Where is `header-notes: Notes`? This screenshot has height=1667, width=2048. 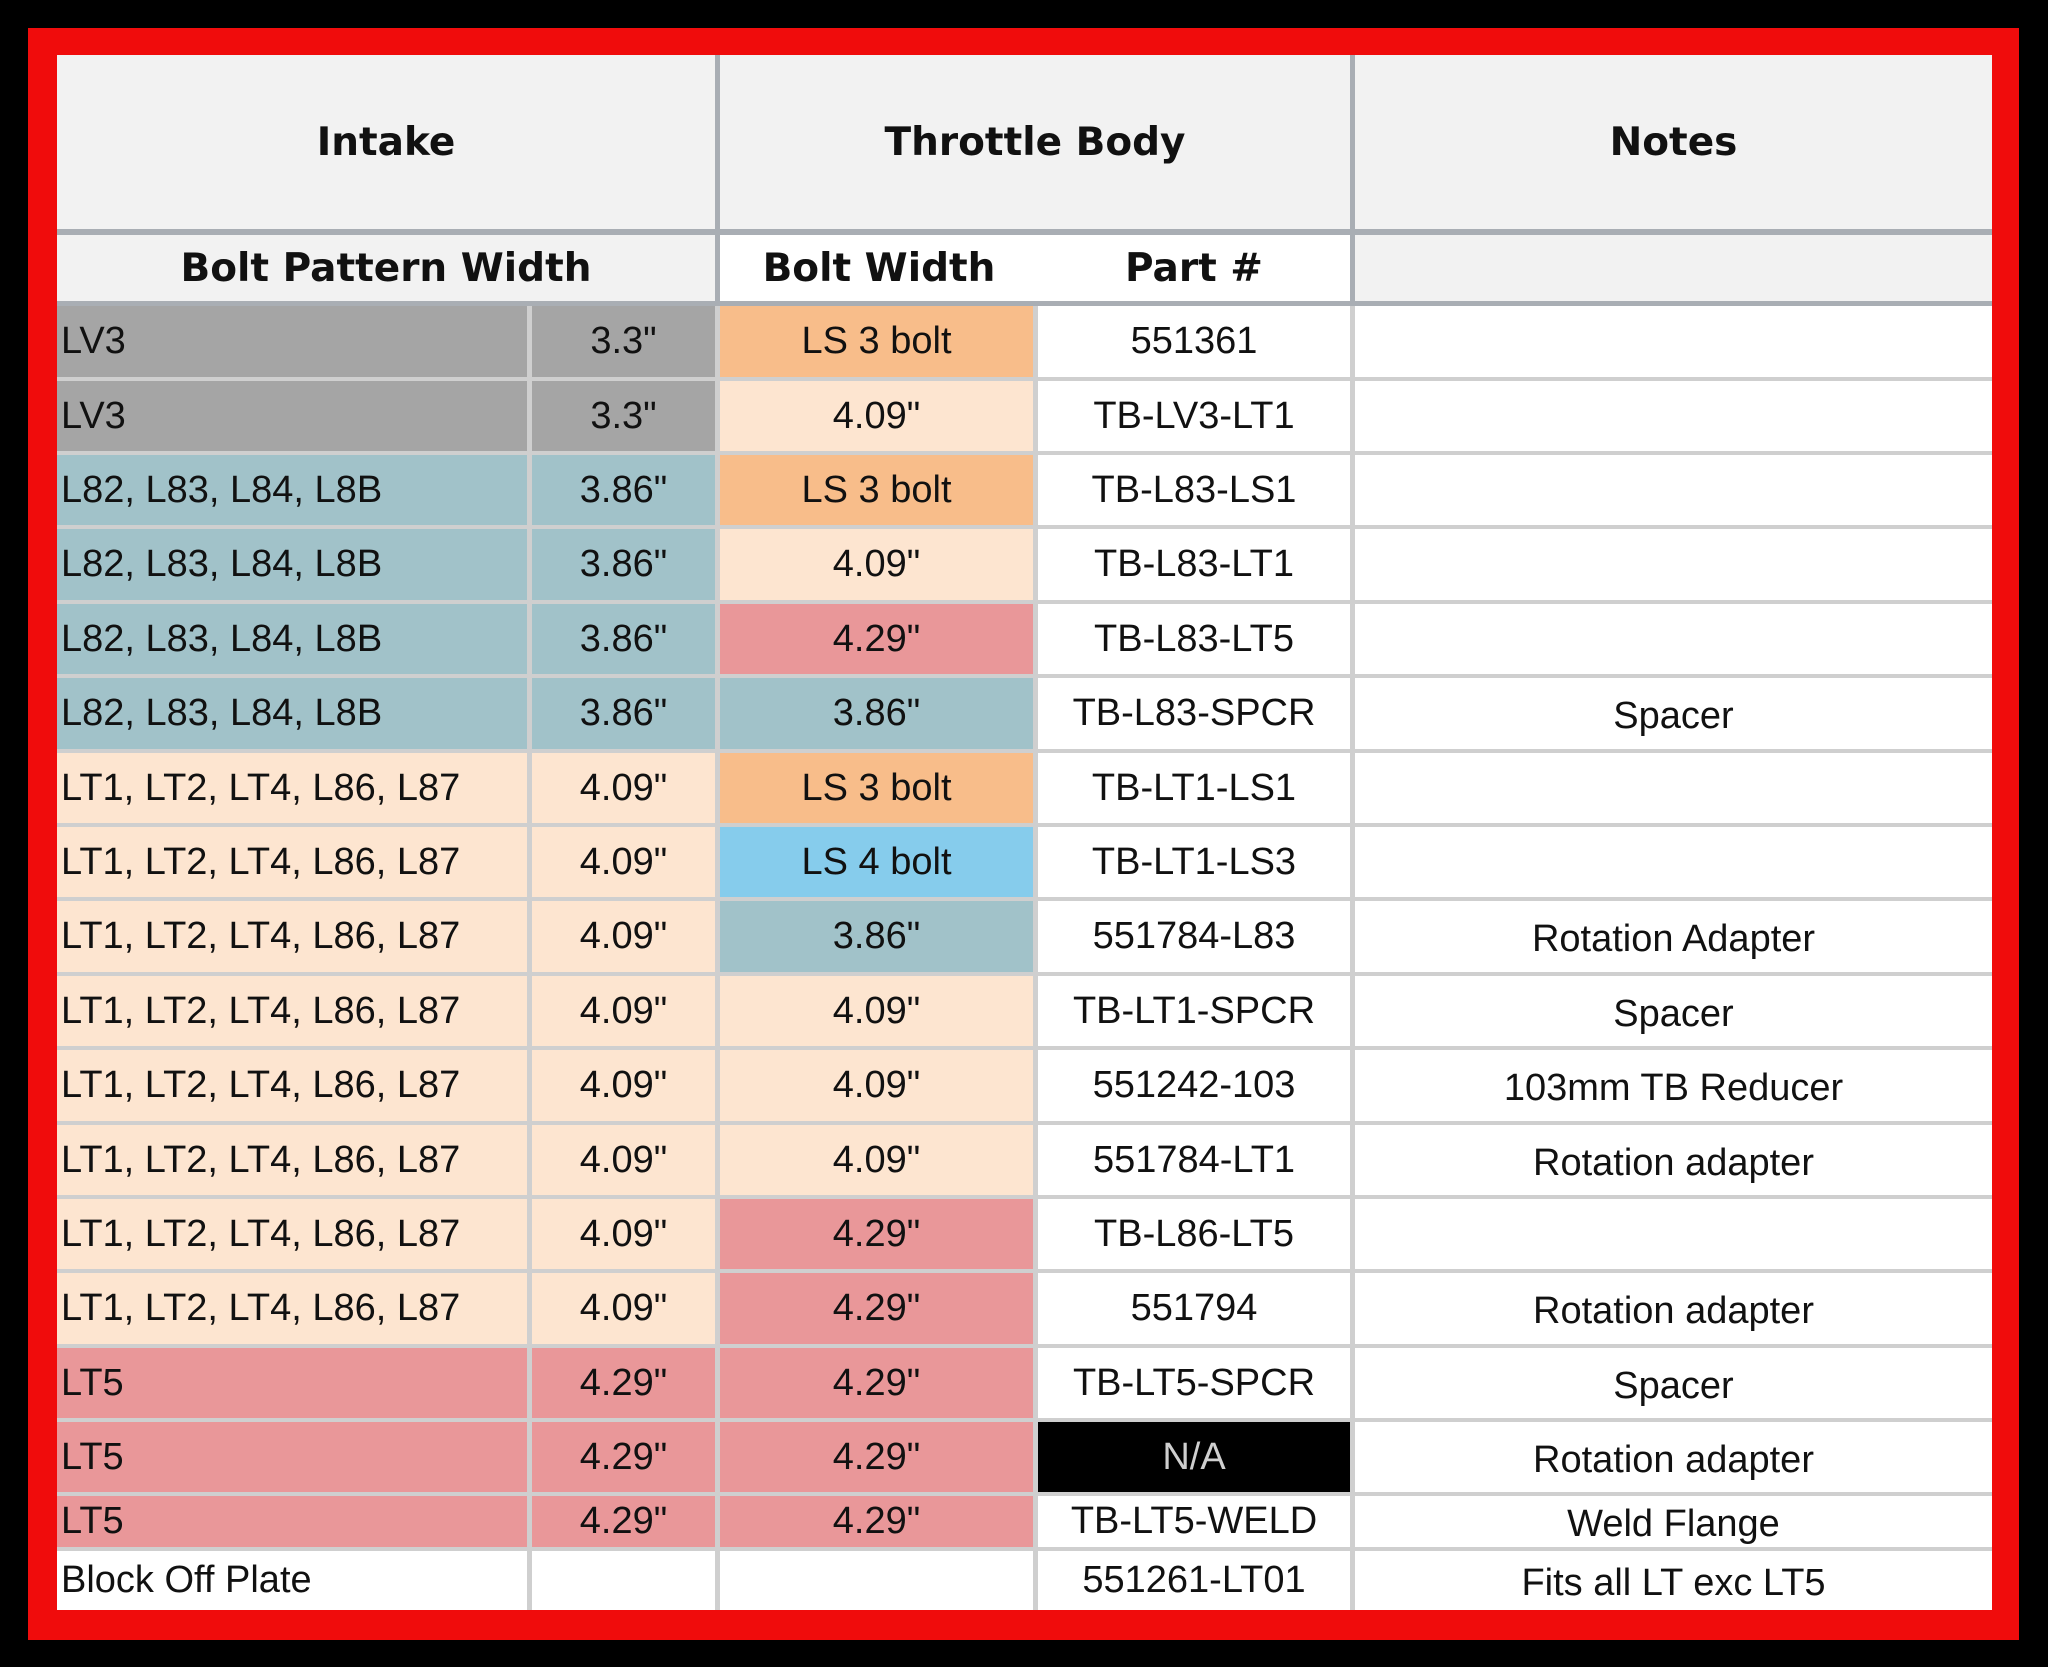 header-notes: Notes is located at coordinates (1673, 142).